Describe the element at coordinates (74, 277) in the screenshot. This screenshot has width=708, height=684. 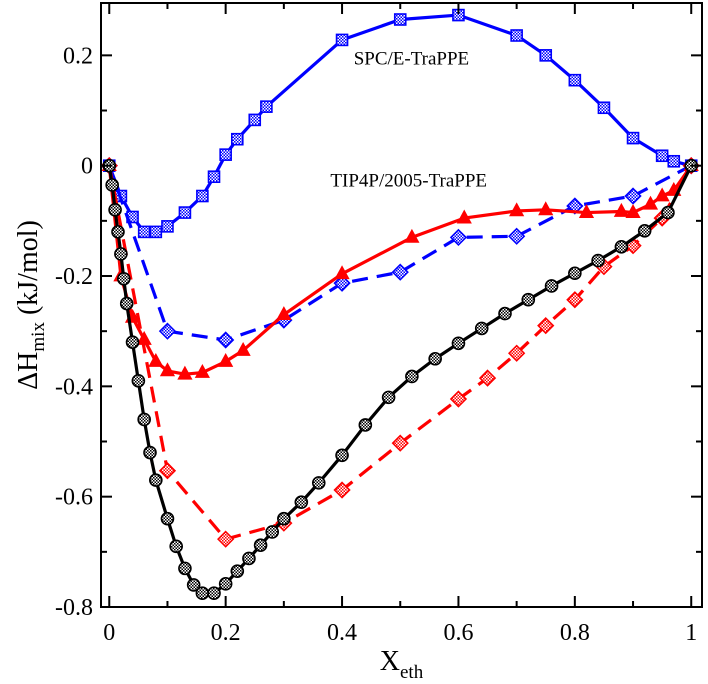
I see `y-tick-label: -0.2` at that location.